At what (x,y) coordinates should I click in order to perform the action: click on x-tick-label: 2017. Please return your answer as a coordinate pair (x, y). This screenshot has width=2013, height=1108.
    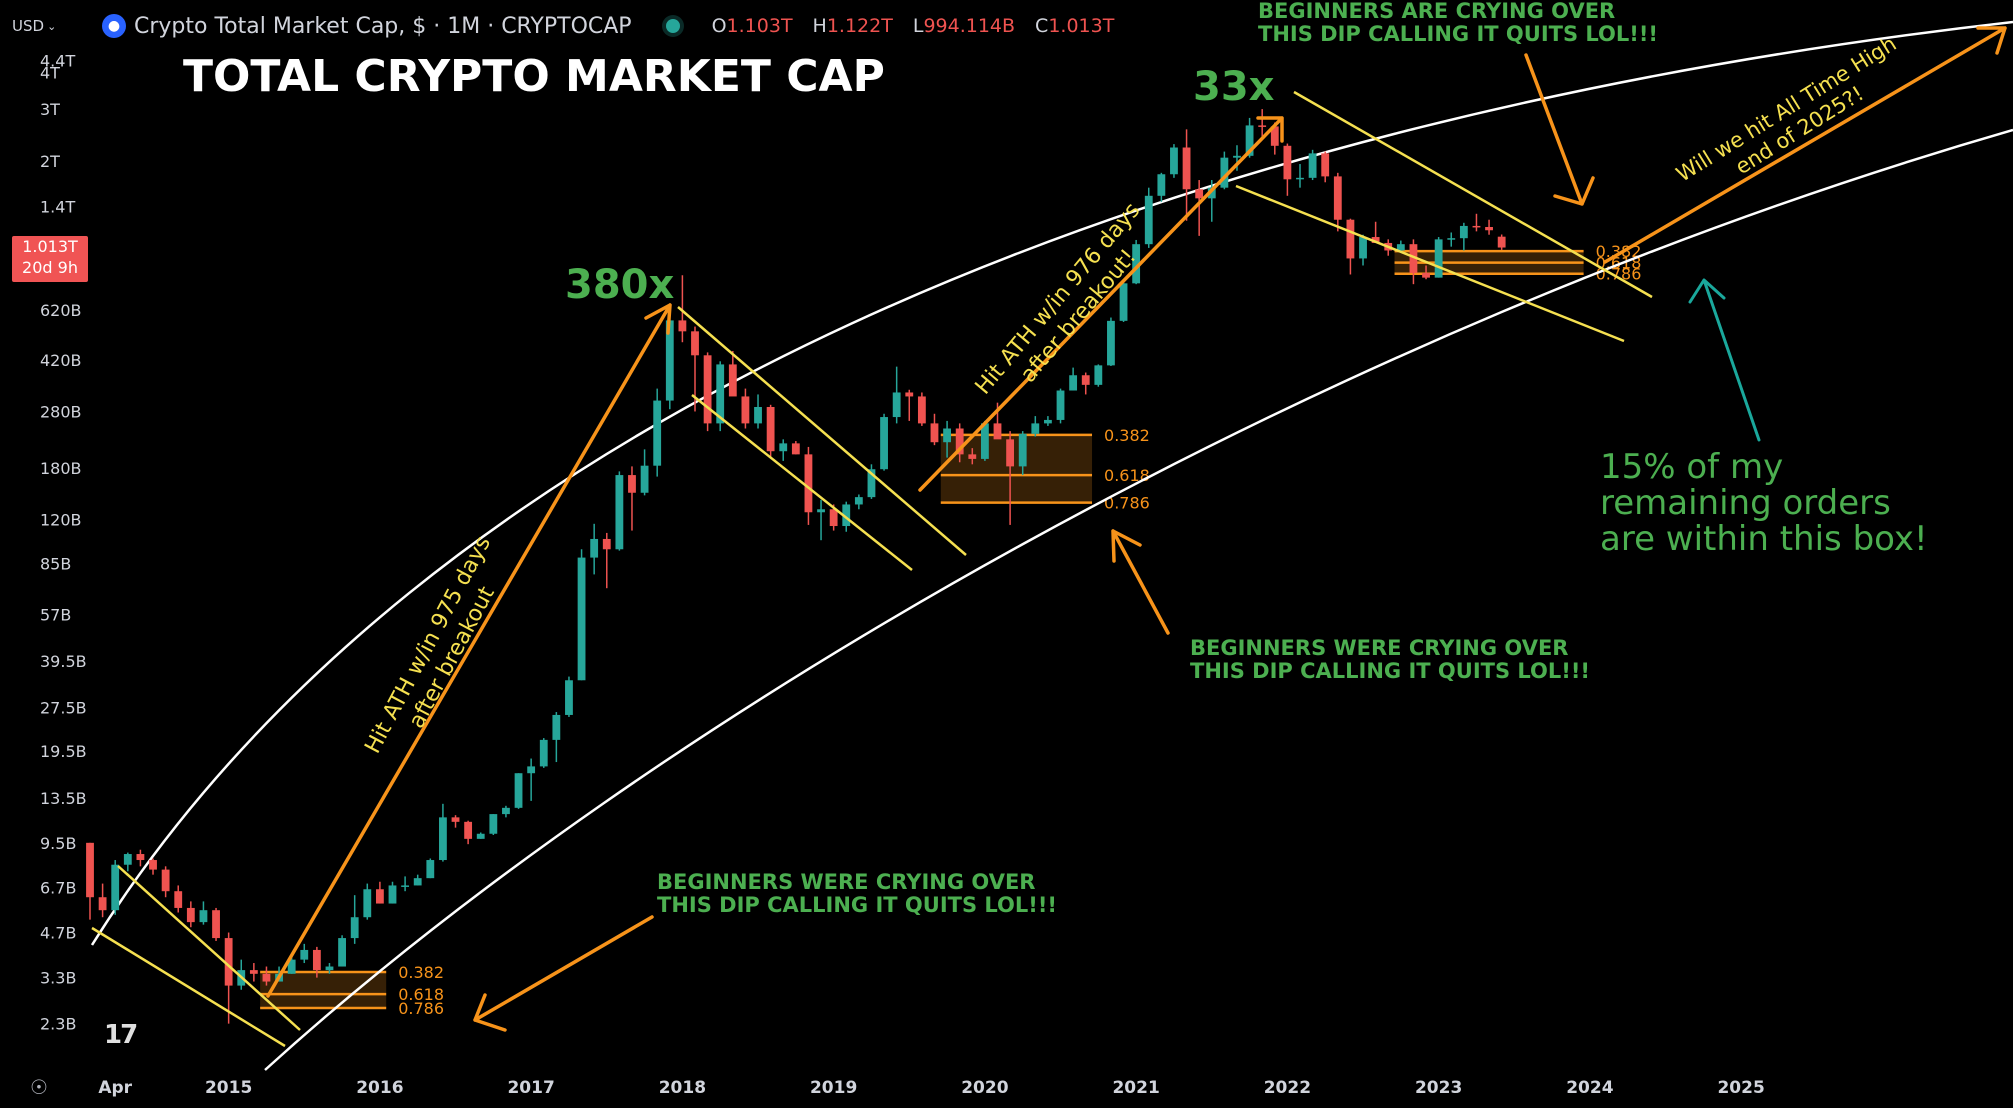
    Looking at the image, I should click on (530, 1088).